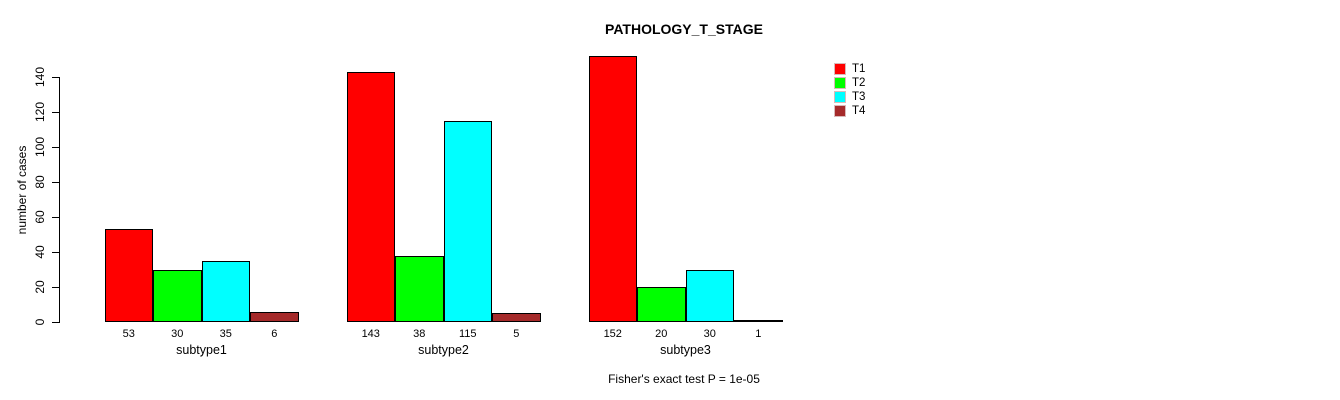  What do you see at coordinates (40, 182) in the screenshot?
I see `y-tick-label: 80` at bounding box center [40, 182].